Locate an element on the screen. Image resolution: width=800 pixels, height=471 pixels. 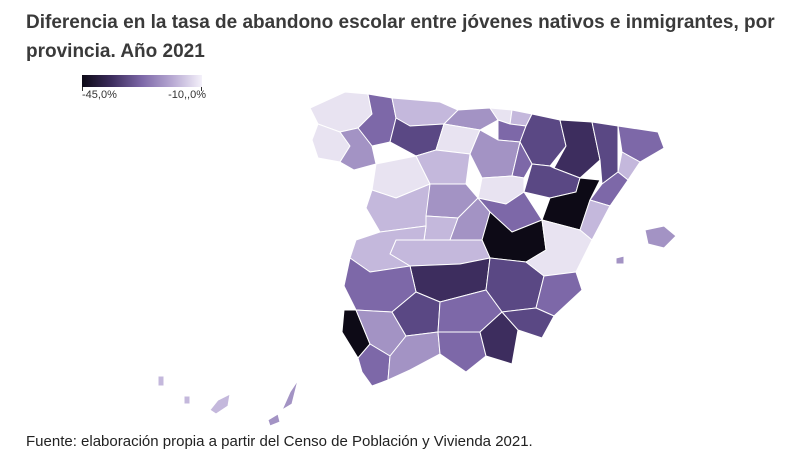
province-girona is located at coordinates (641, 144).